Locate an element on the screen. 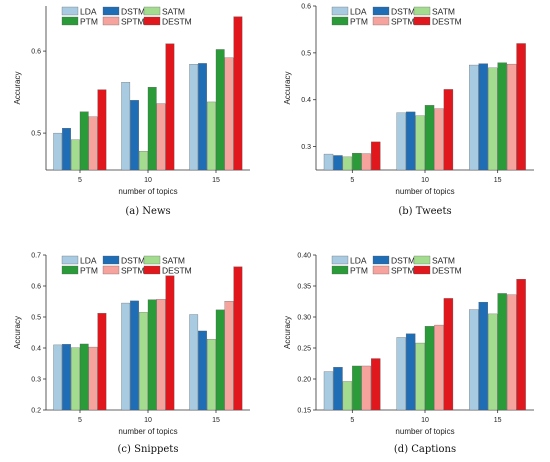 Image resolution: width=550 pixels, height=462 pixels. y-tick-label: 0.30 is located at coordinates (304, 318).